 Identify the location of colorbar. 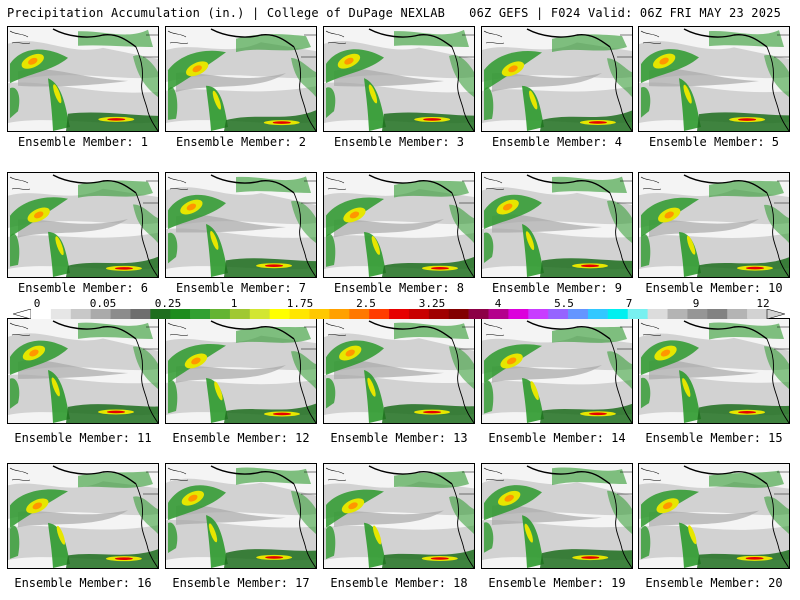
(399, 314).